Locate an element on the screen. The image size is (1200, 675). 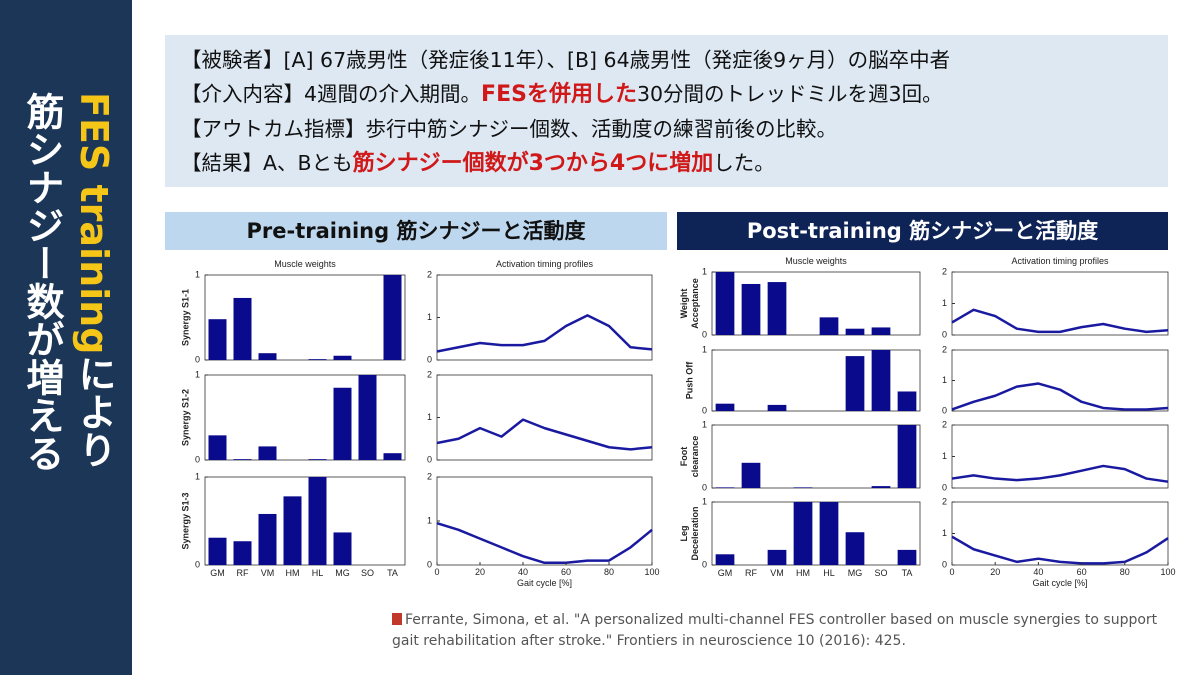
title-text: 筋シナジー数が増える is located at coordinates (42, 282).